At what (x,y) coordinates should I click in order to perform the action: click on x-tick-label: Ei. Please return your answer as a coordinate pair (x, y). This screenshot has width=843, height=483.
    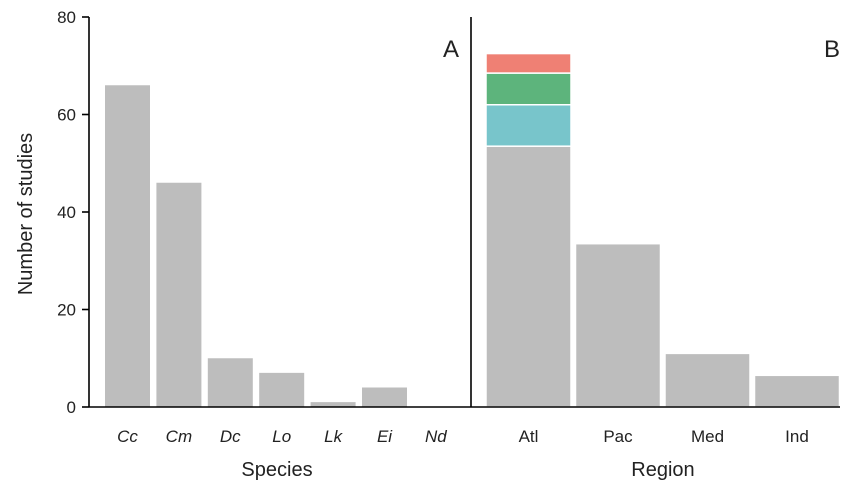
    Looking at the image, I should click on (385, 436).